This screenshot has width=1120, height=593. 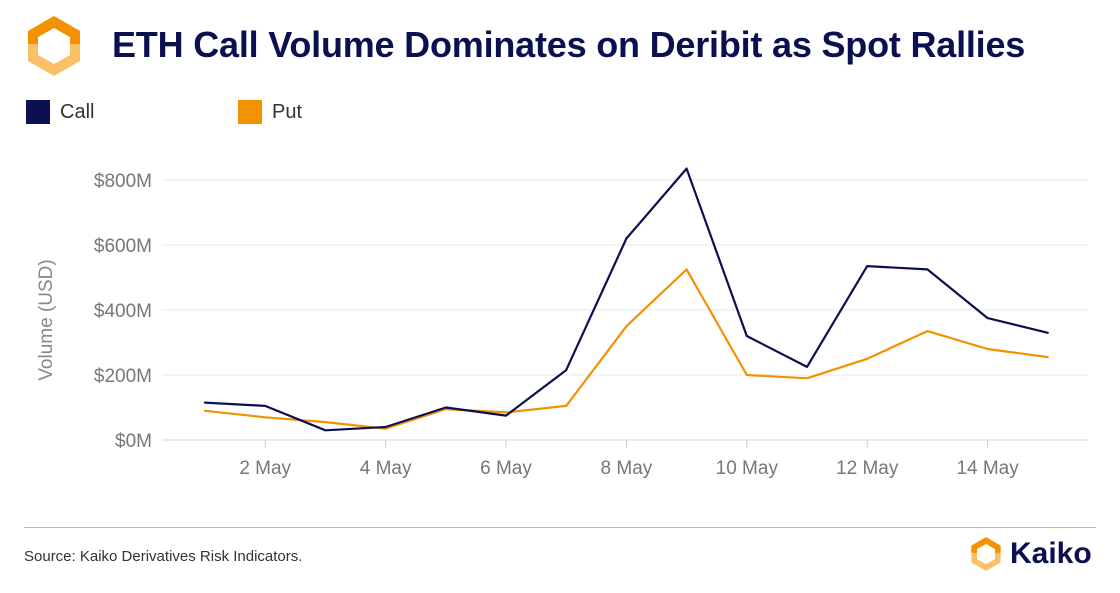 I want to click on x-tick-label: 2 May, so click(x=265, y=468).